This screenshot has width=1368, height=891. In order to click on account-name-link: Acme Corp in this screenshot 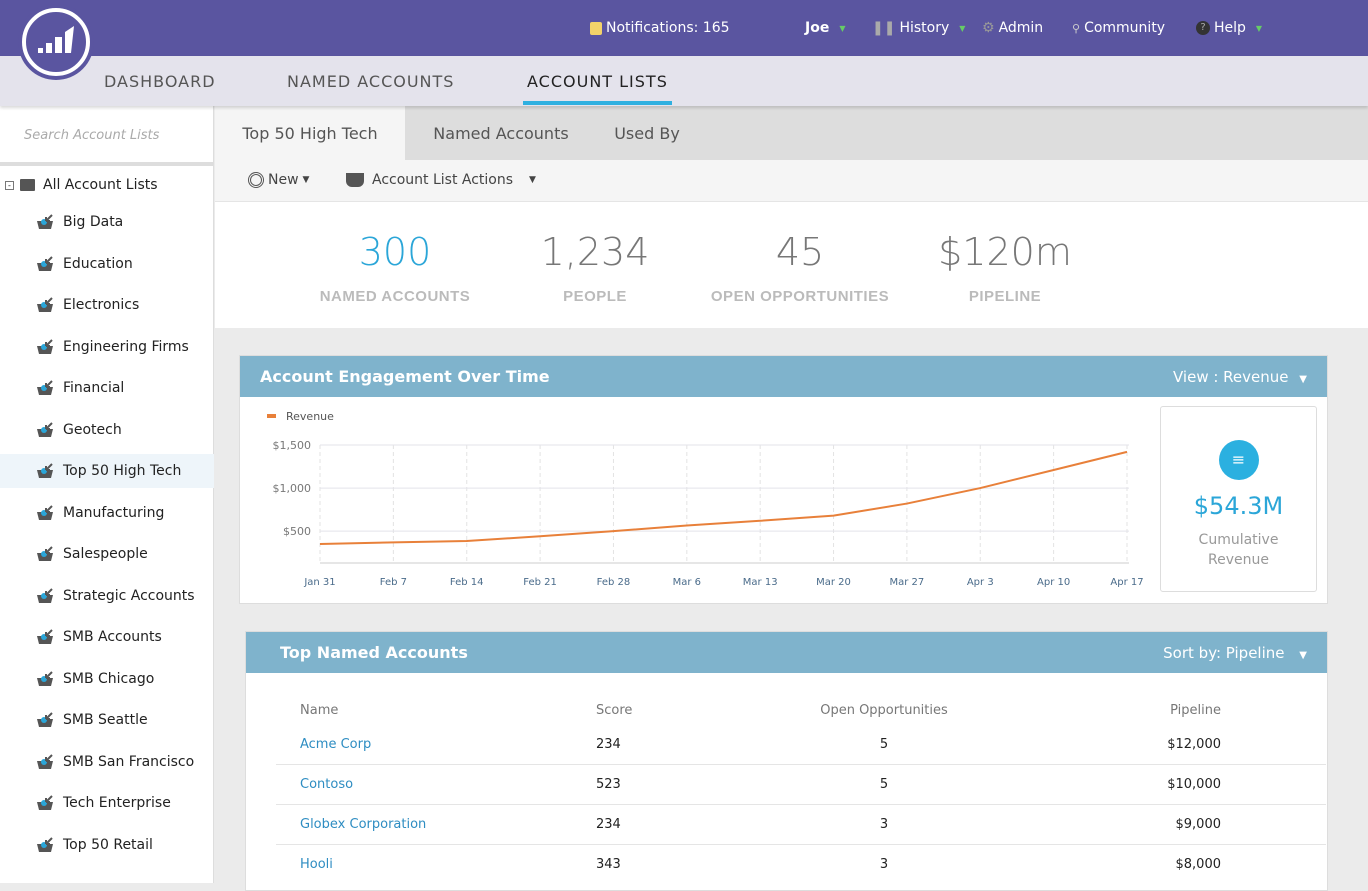, I will do `click(335, 744)`.